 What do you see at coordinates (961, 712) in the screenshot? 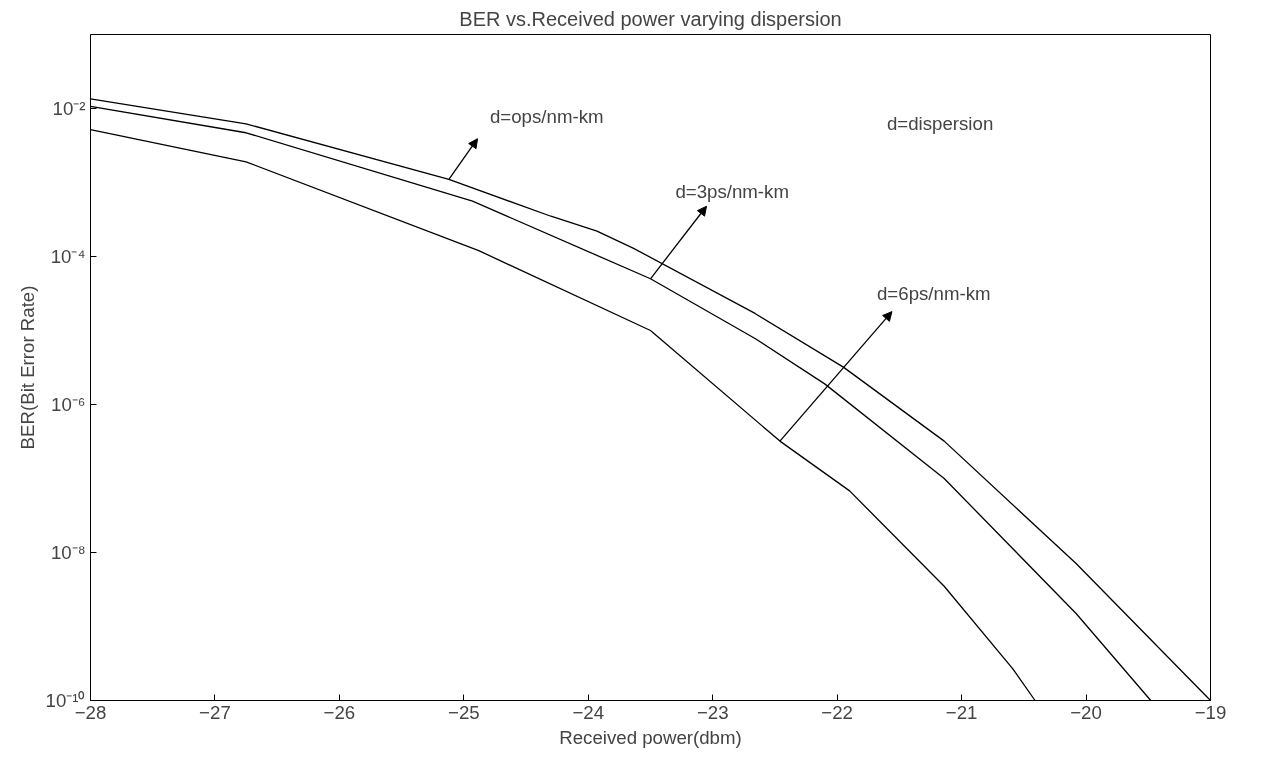
I see `x-tick-label: −21` at bounding box center [961, 712].